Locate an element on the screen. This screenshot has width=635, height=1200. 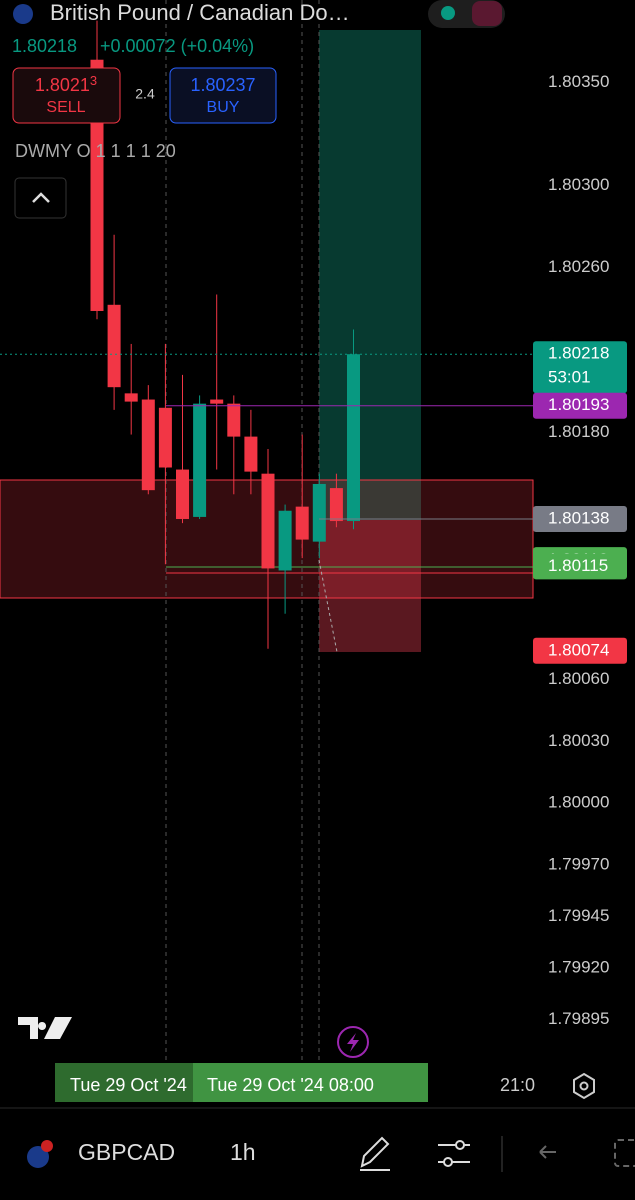
fullscreen-icon is located at coordinates (624, 1153).